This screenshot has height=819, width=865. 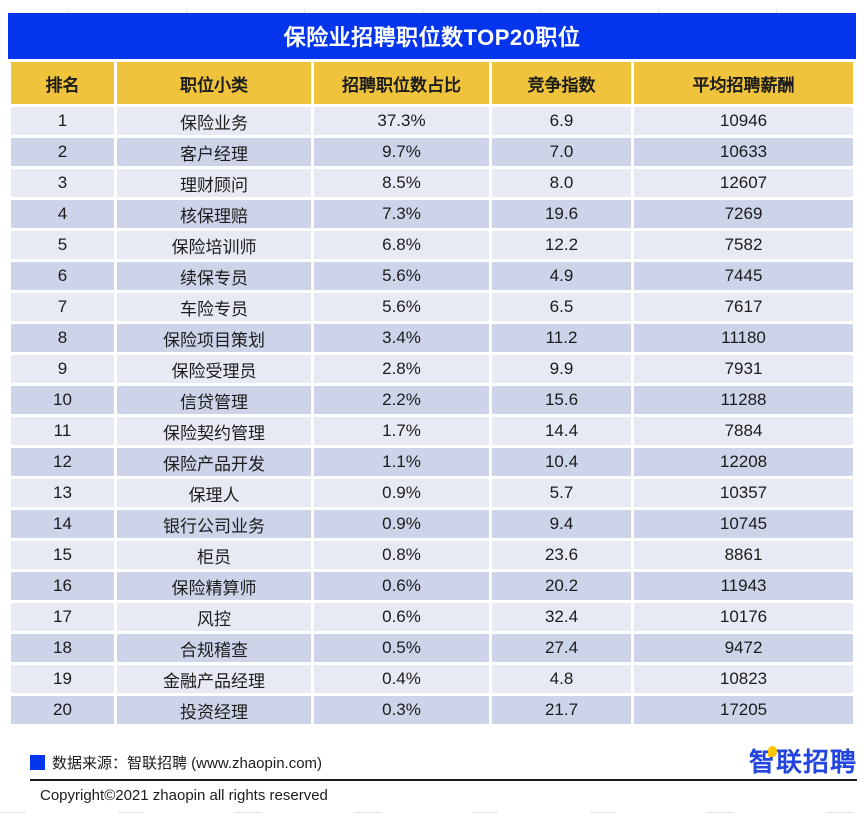 I want to click on cell-job-category: 信贷管理, so click(x=214, y=400).